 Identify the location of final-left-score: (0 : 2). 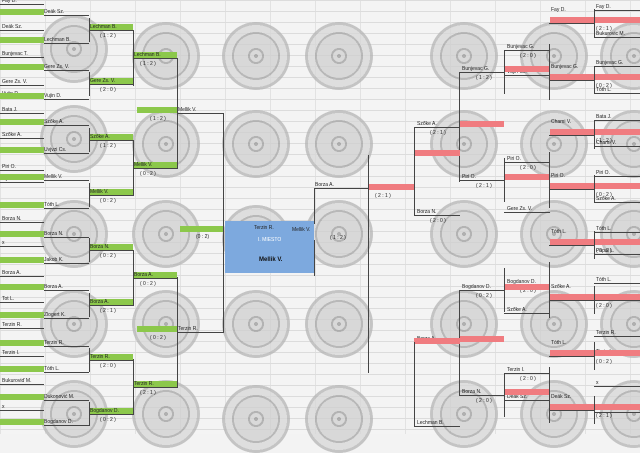
(203, 237).